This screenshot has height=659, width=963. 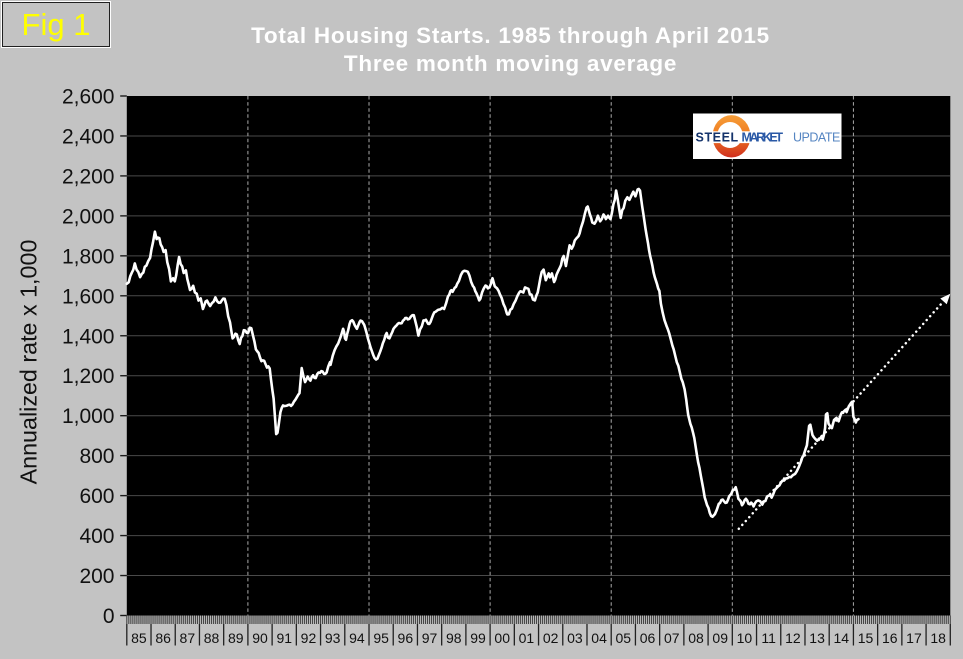 What do you see at coordinates (88, 416) in the screenshot?
I see `svg-text: 1,000` at bounding box center [88, 416].